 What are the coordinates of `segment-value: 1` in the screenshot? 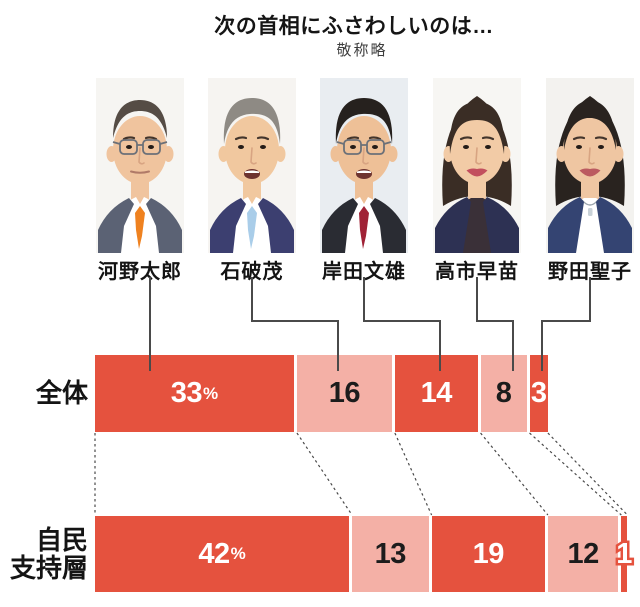 It's located at (624, 553).